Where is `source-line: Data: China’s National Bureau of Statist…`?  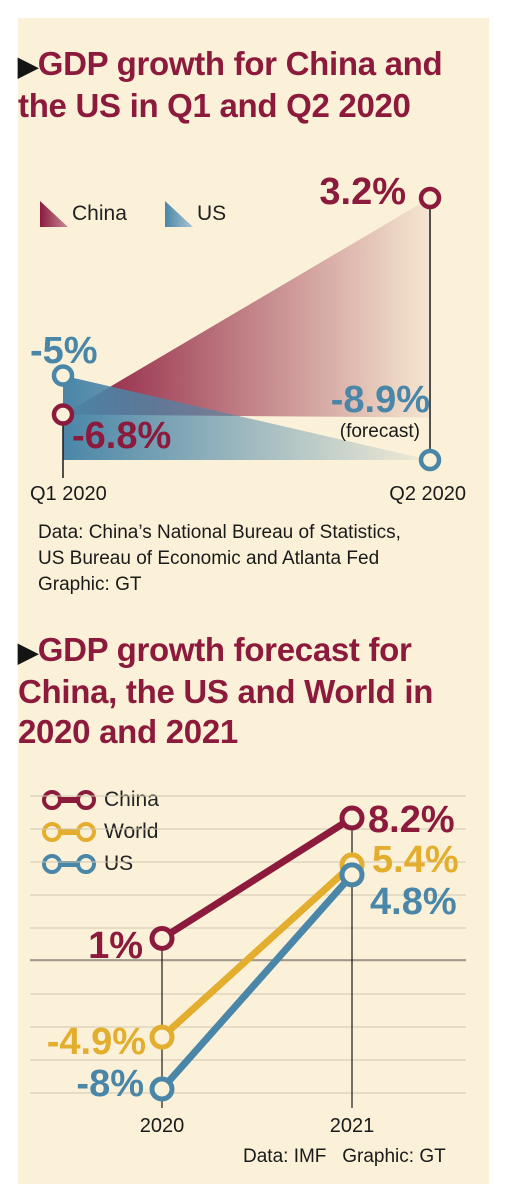 source-line: Data: China’s National Bureau of Statist… is located at coordinates (219, 532).